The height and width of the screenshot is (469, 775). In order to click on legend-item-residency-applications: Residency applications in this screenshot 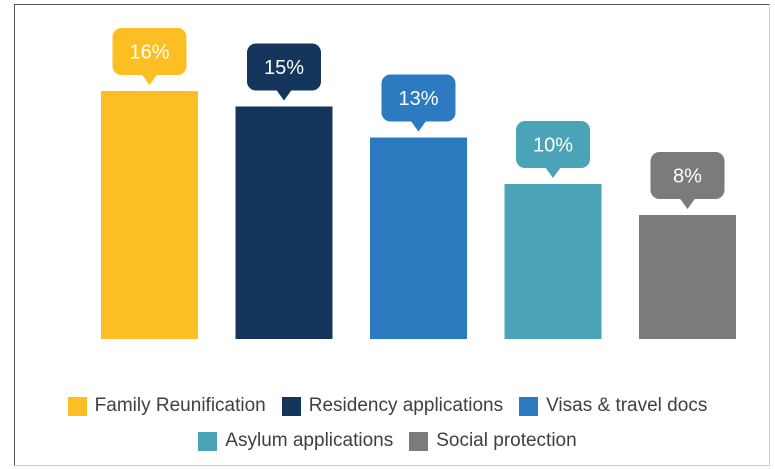, I will do `click(392, 406)`.